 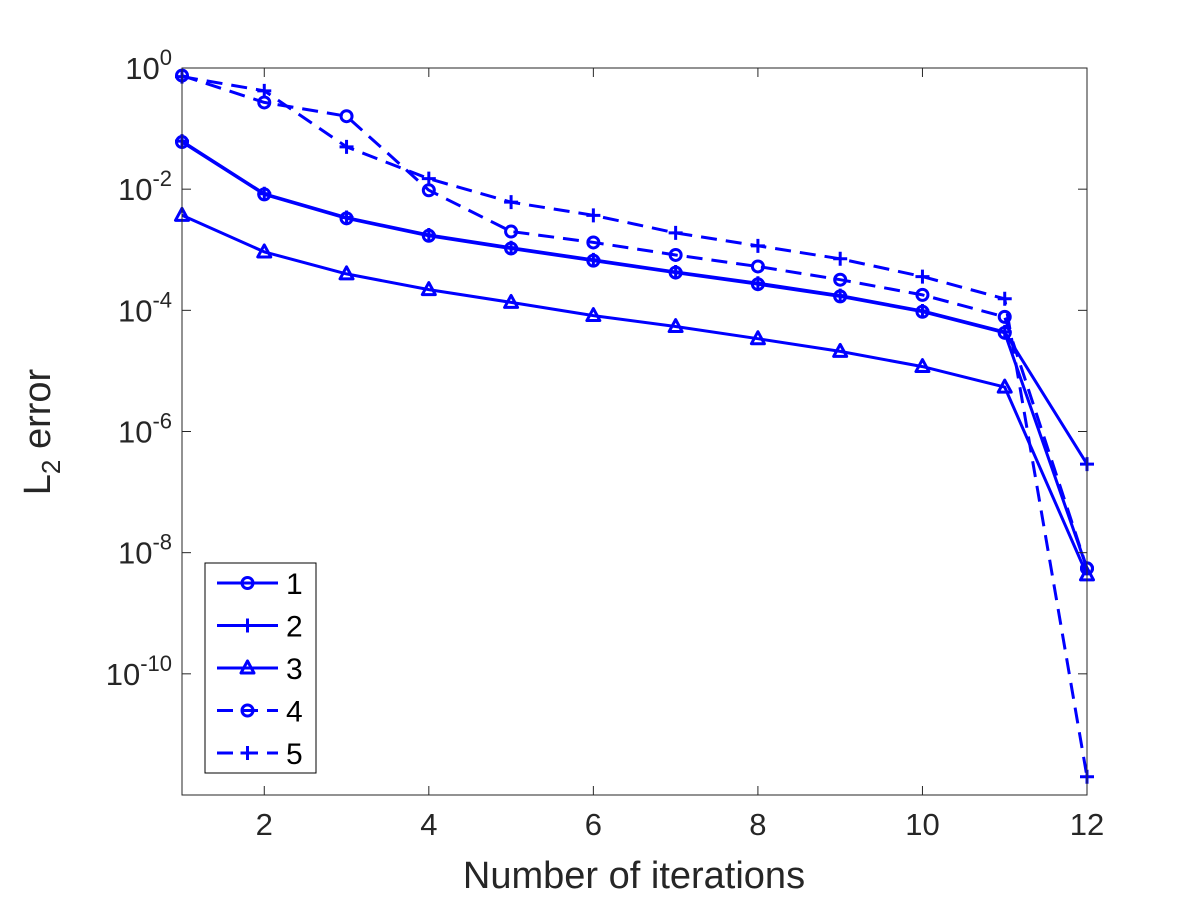 I want to click on y-tick-label: 10⁻², so click(x=145, y=186).